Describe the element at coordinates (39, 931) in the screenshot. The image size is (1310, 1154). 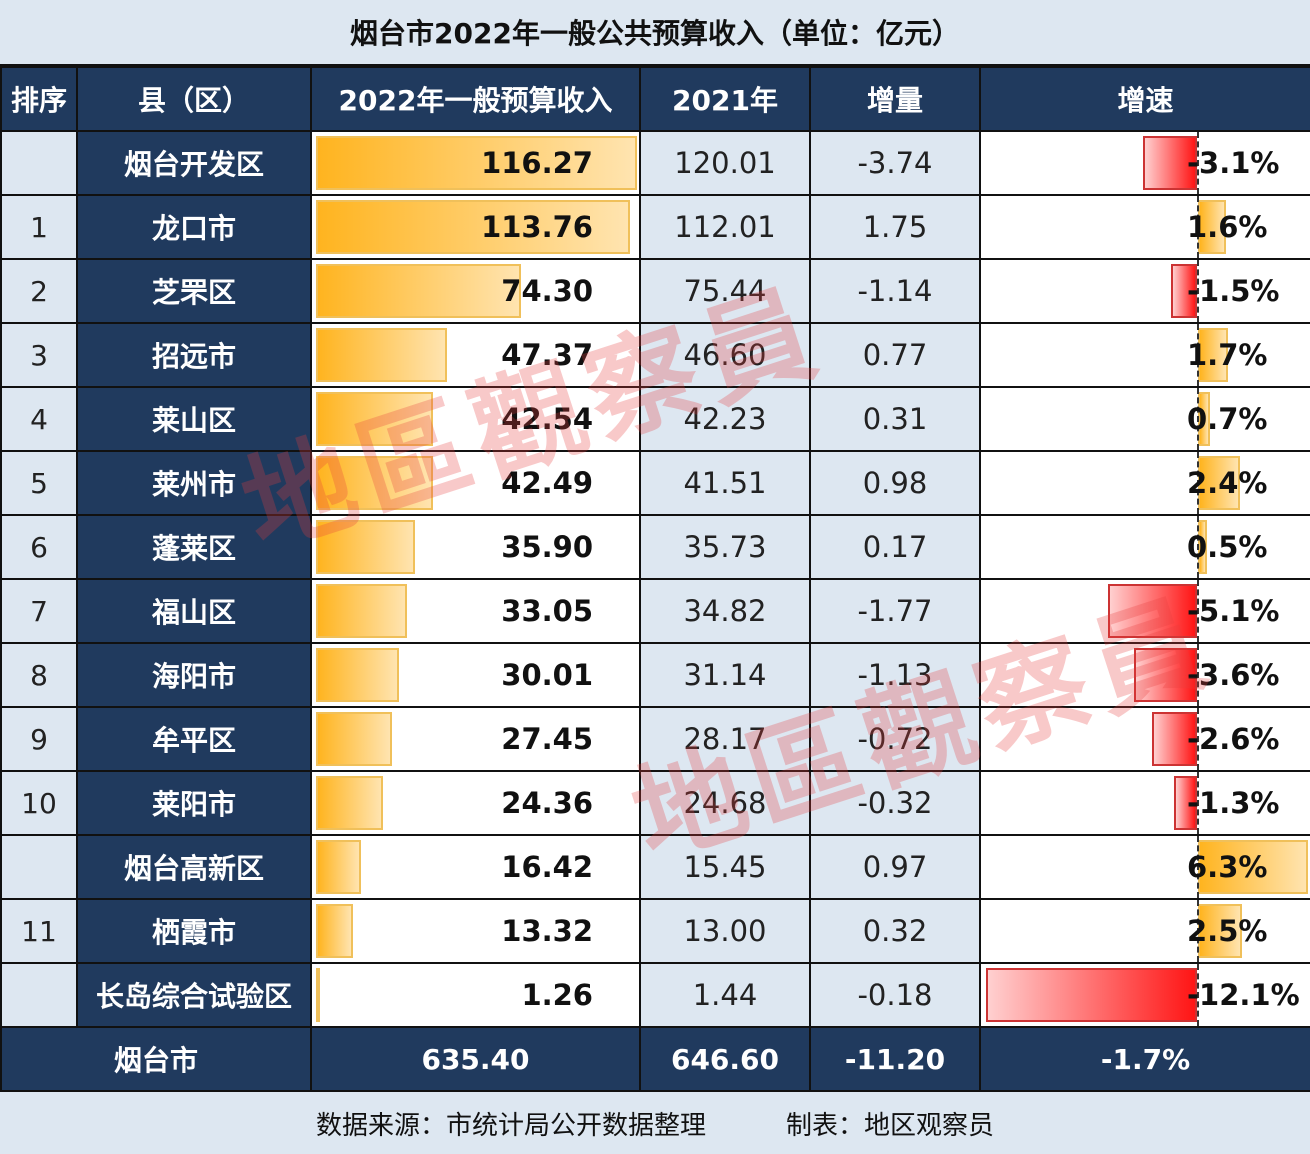
I see `rank-cell: 11` at that location.